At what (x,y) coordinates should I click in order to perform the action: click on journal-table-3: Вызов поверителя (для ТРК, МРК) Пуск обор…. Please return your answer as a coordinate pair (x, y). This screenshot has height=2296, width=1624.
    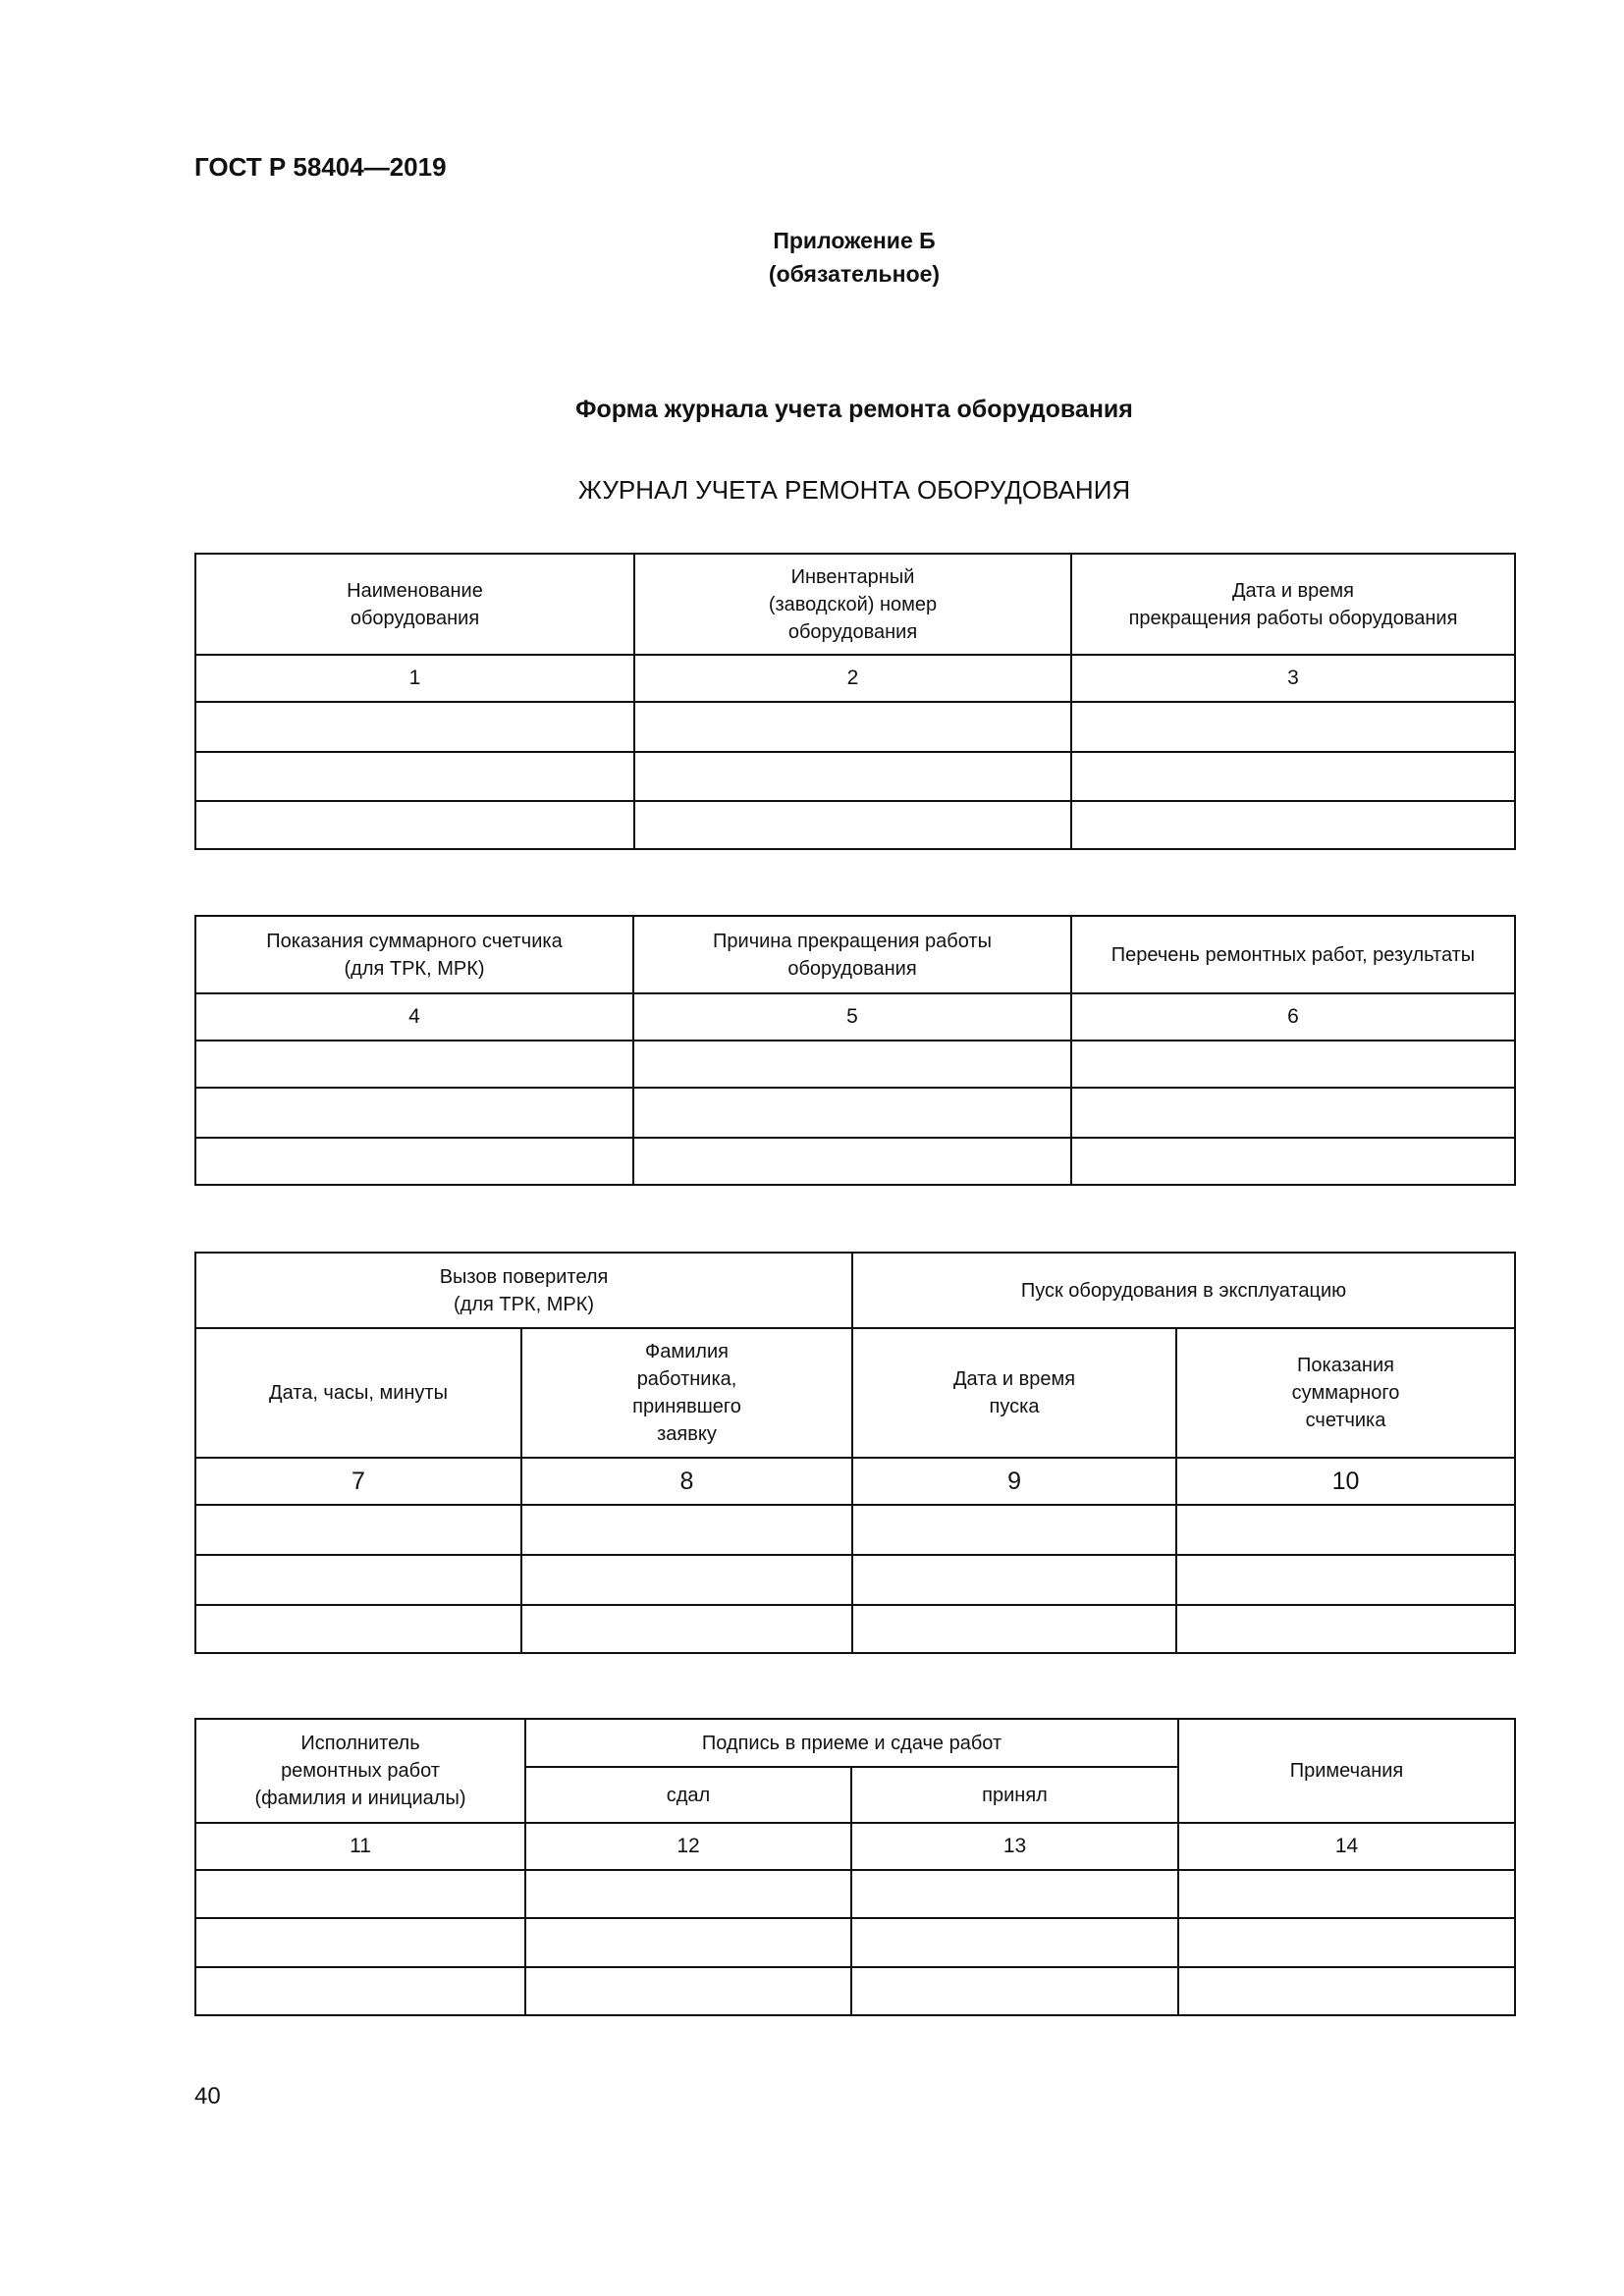
    Looking at the image, I should click on (854, 1453).